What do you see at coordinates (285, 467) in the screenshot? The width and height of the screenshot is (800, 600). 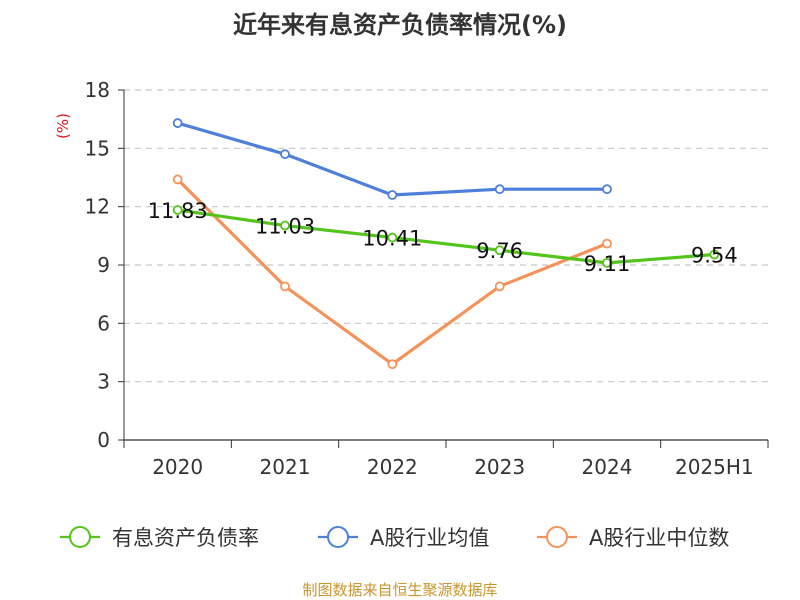 I see `x-tick-label: 2021` at bounding box center [285, 467].